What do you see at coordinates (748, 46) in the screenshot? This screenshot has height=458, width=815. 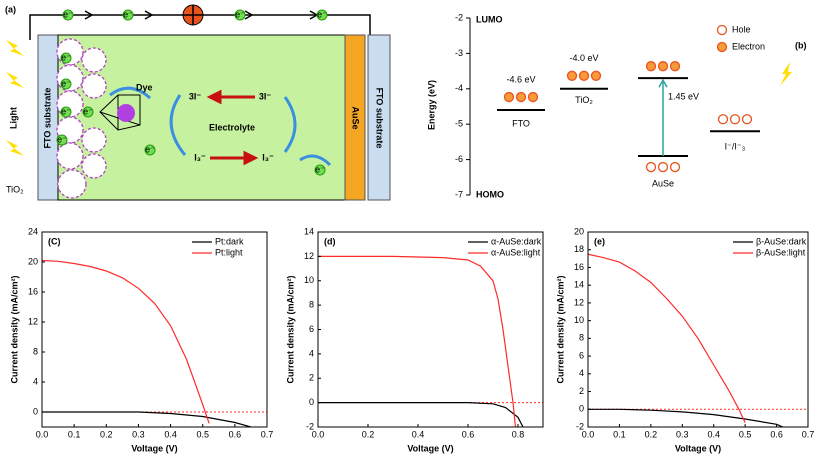 I see `legend-label: Electron` at bounding box center [748, 46].